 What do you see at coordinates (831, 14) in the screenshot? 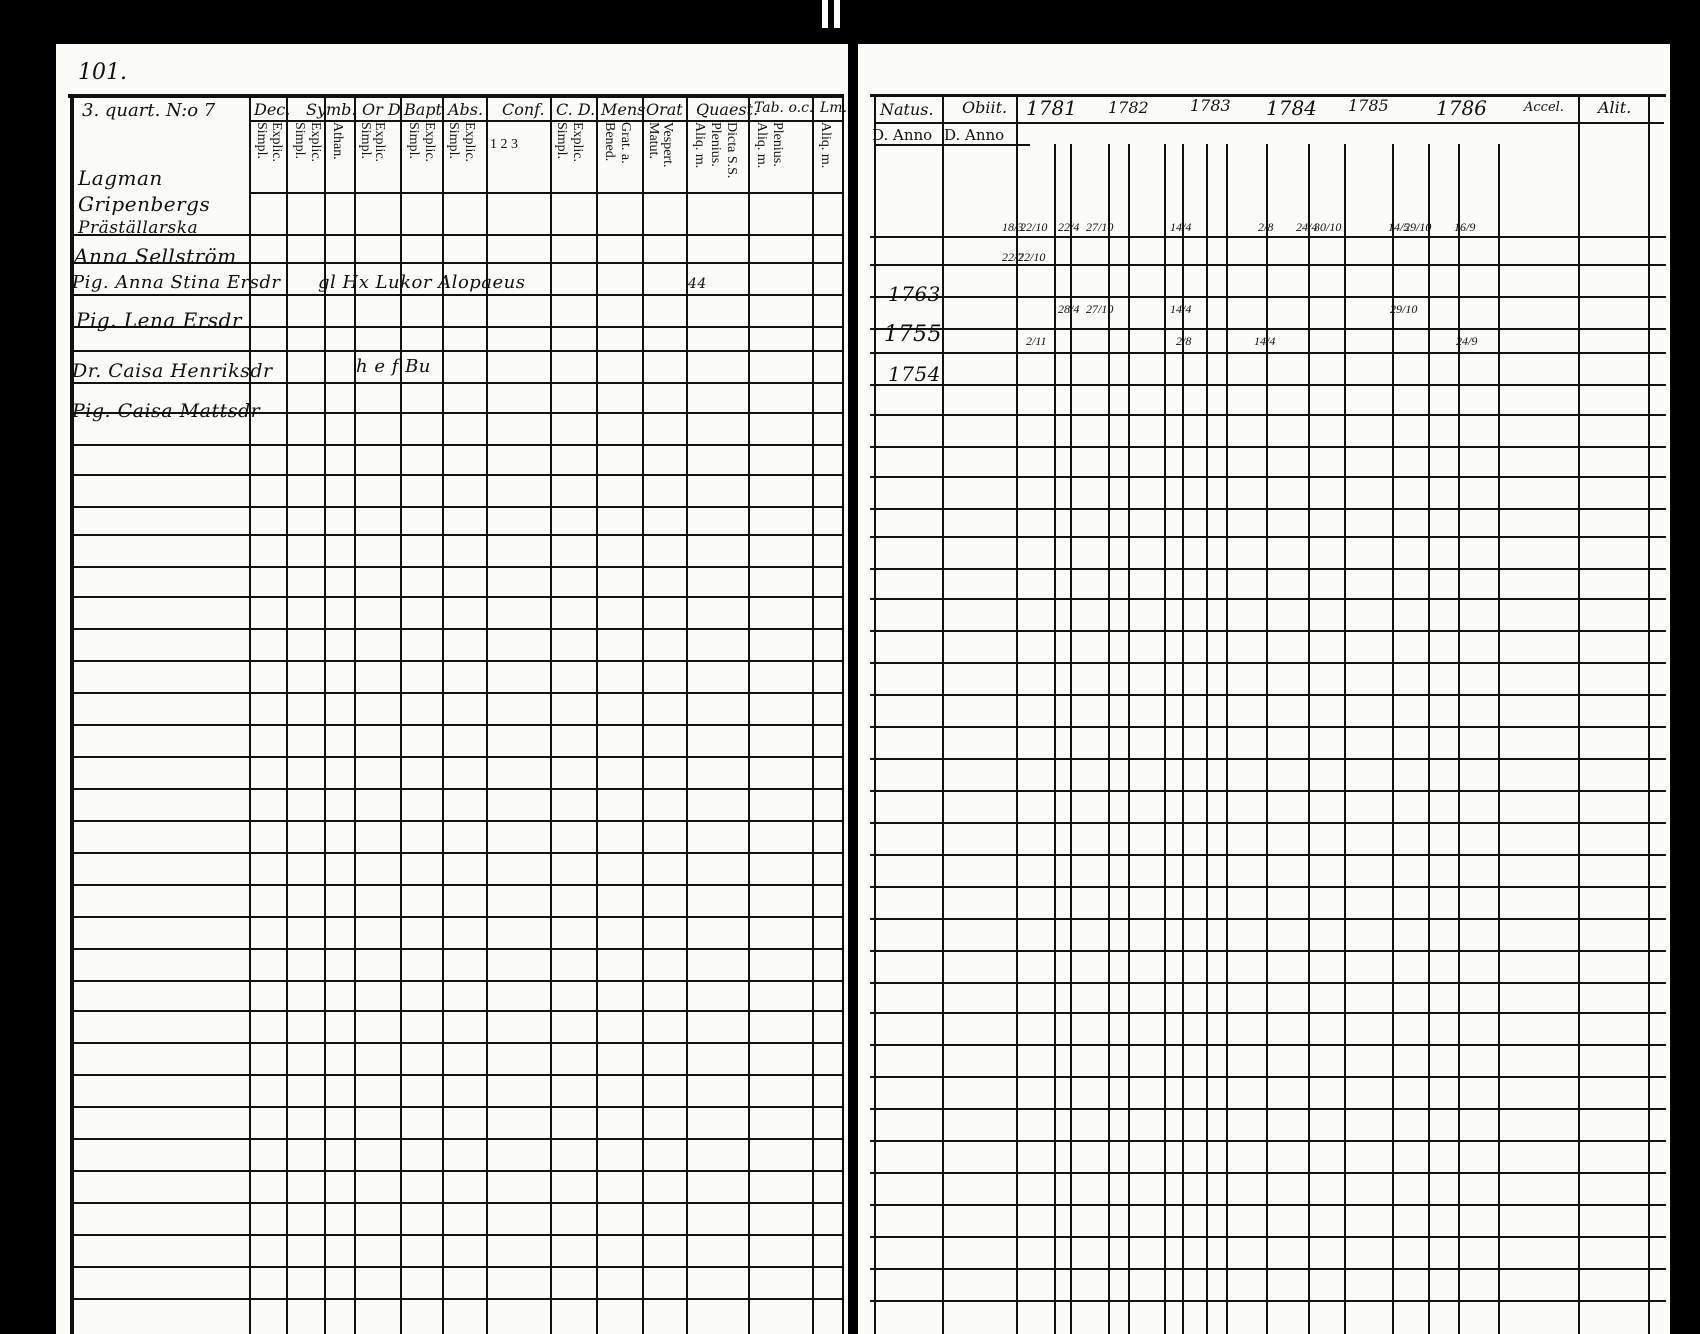
I see `book-binding-clip` at bounding box center [831, 14].